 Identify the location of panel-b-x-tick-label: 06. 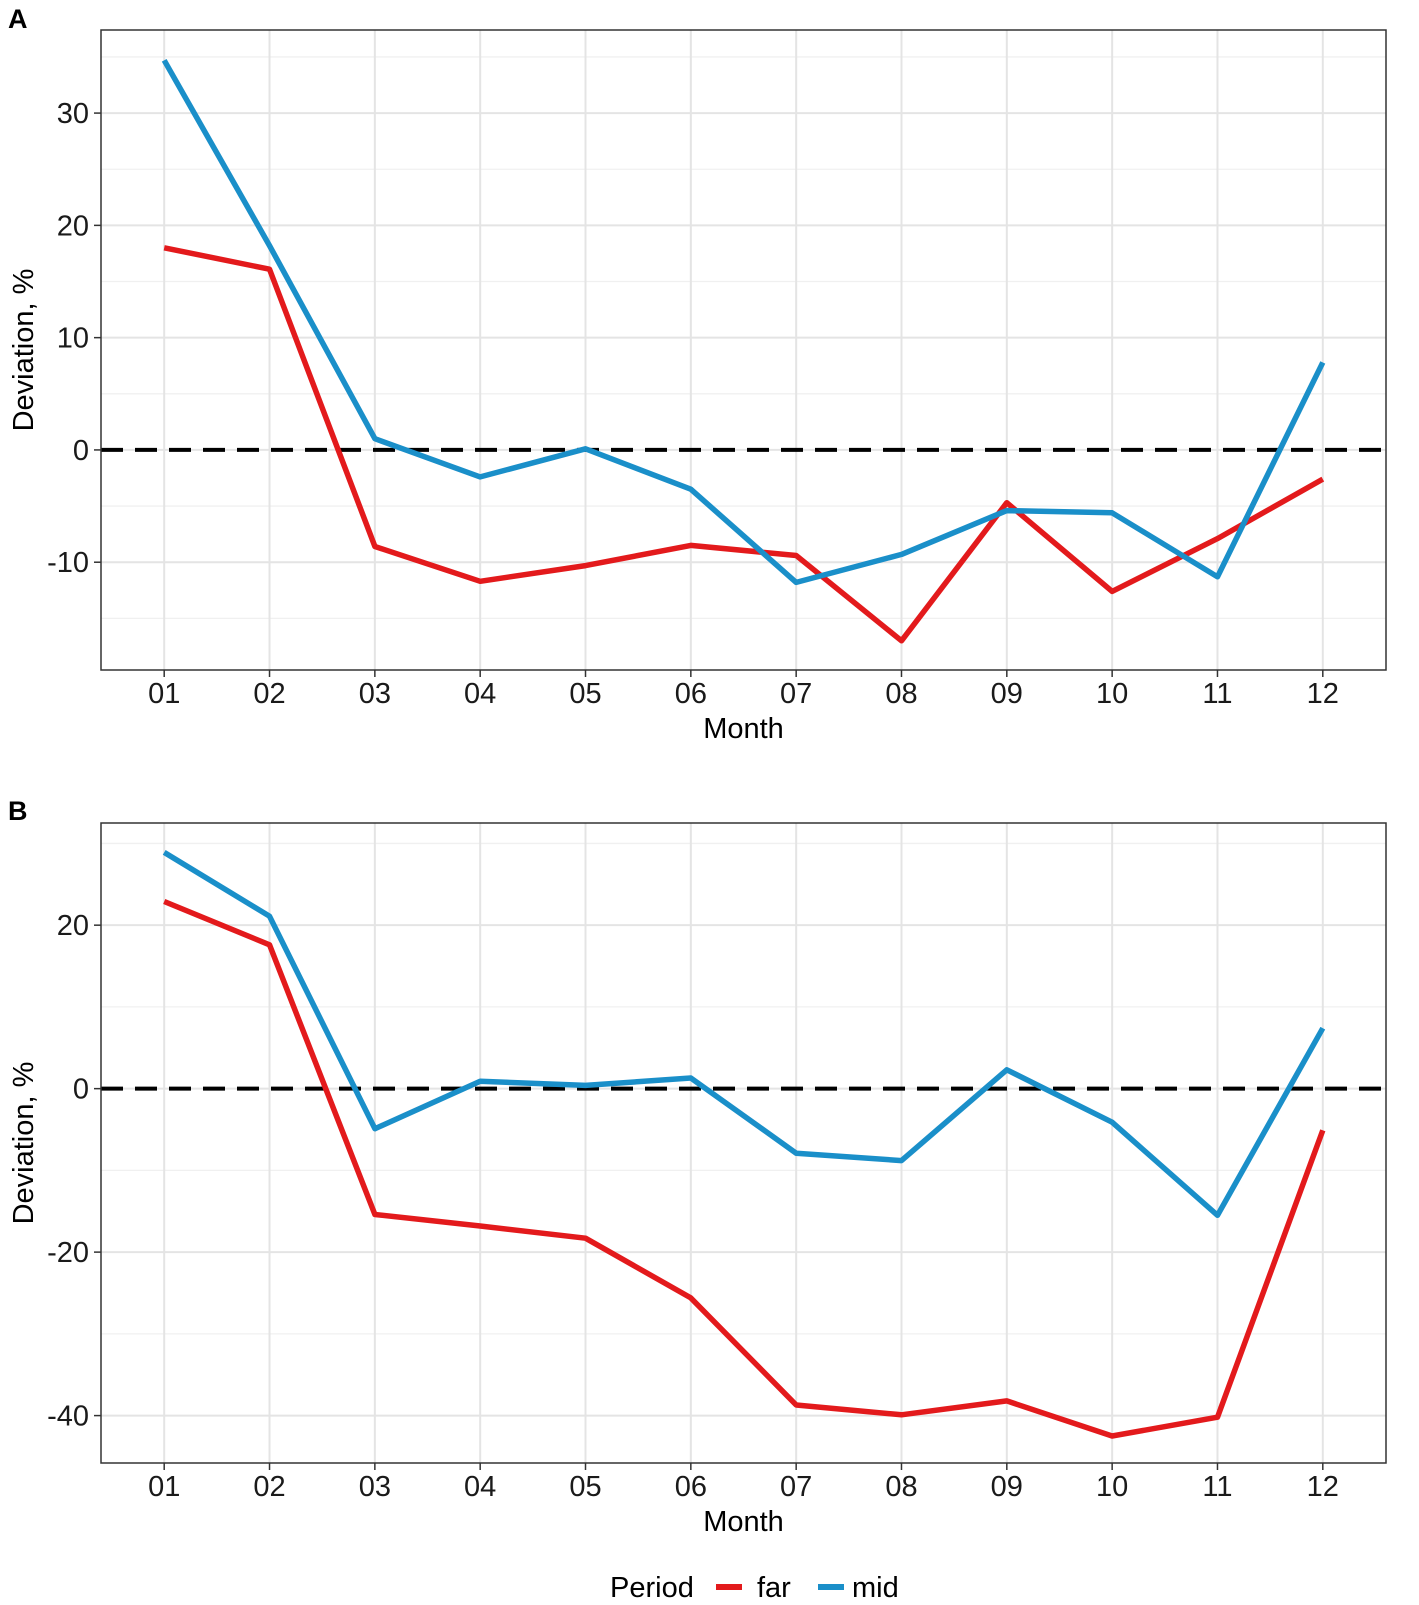
(691, 1487).